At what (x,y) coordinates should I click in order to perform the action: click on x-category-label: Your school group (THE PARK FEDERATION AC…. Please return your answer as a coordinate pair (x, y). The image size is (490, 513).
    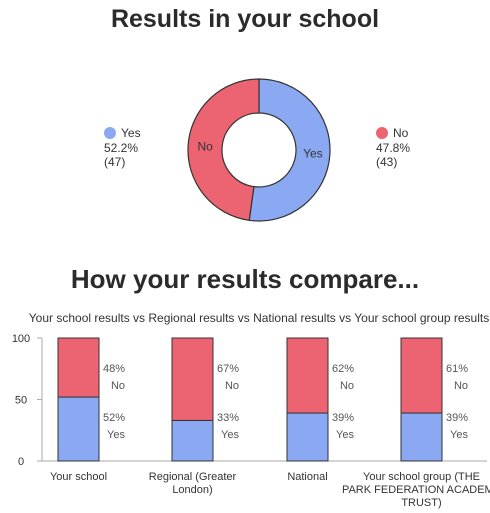
    Looking at the image, I should click on (416, 490).